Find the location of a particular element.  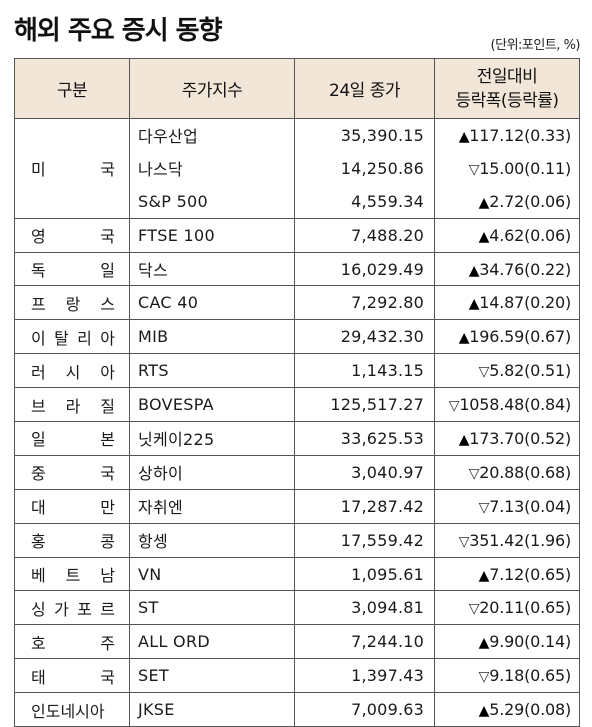

change-cell: ▽9.18(0.65) is located at coordinates (507, 675).